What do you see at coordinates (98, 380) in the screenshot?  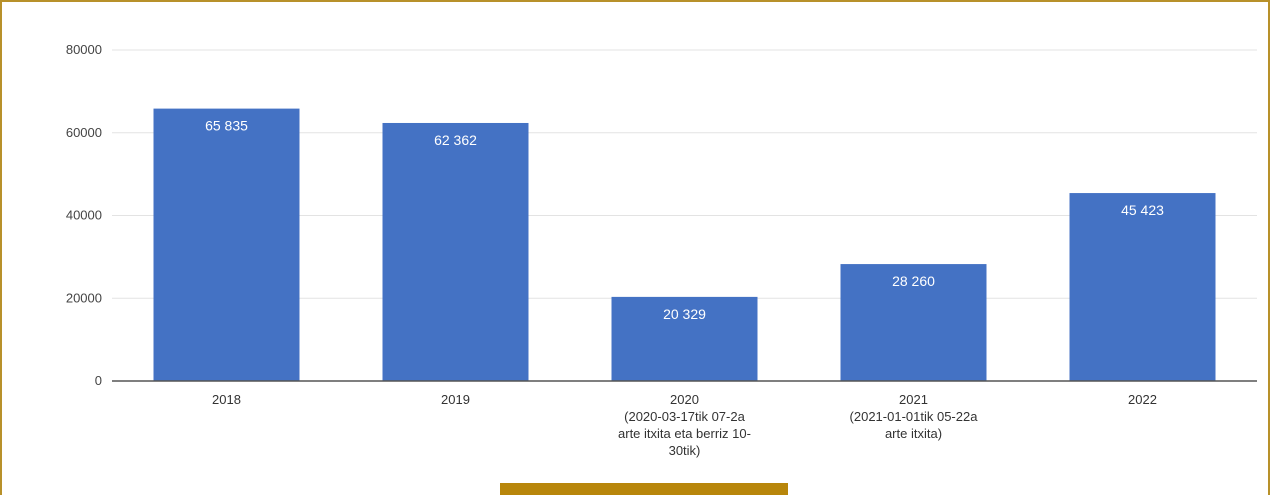 I see `y-tick-label: 0` at bounding box center [98, 380].